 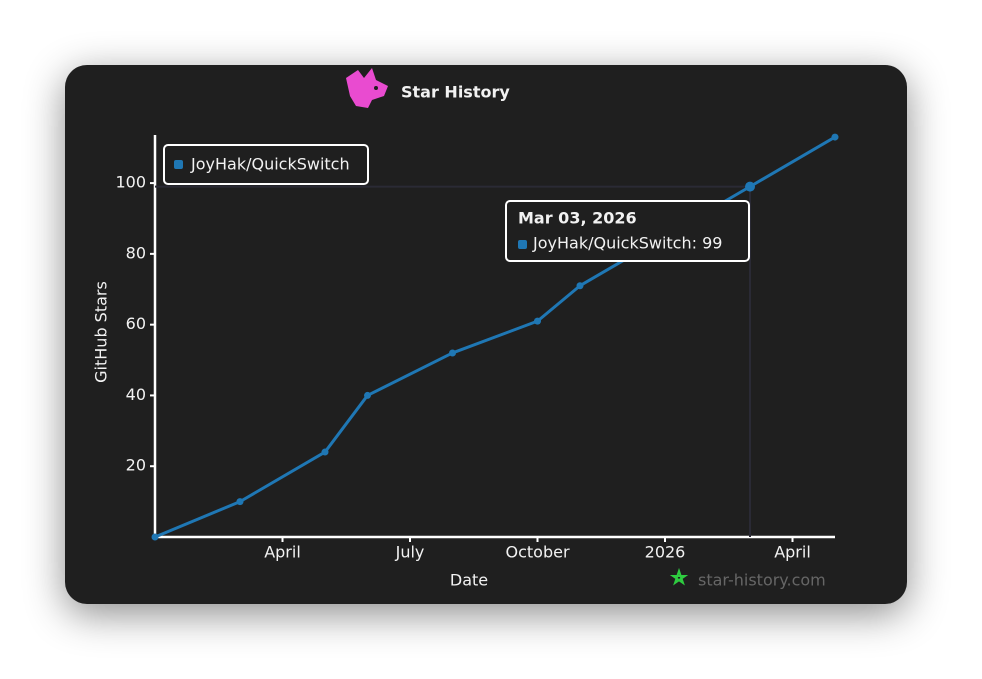 I want to click on tooltip-label: JoyHak/QuickSwitch: 99, so click(x=627, y=243).